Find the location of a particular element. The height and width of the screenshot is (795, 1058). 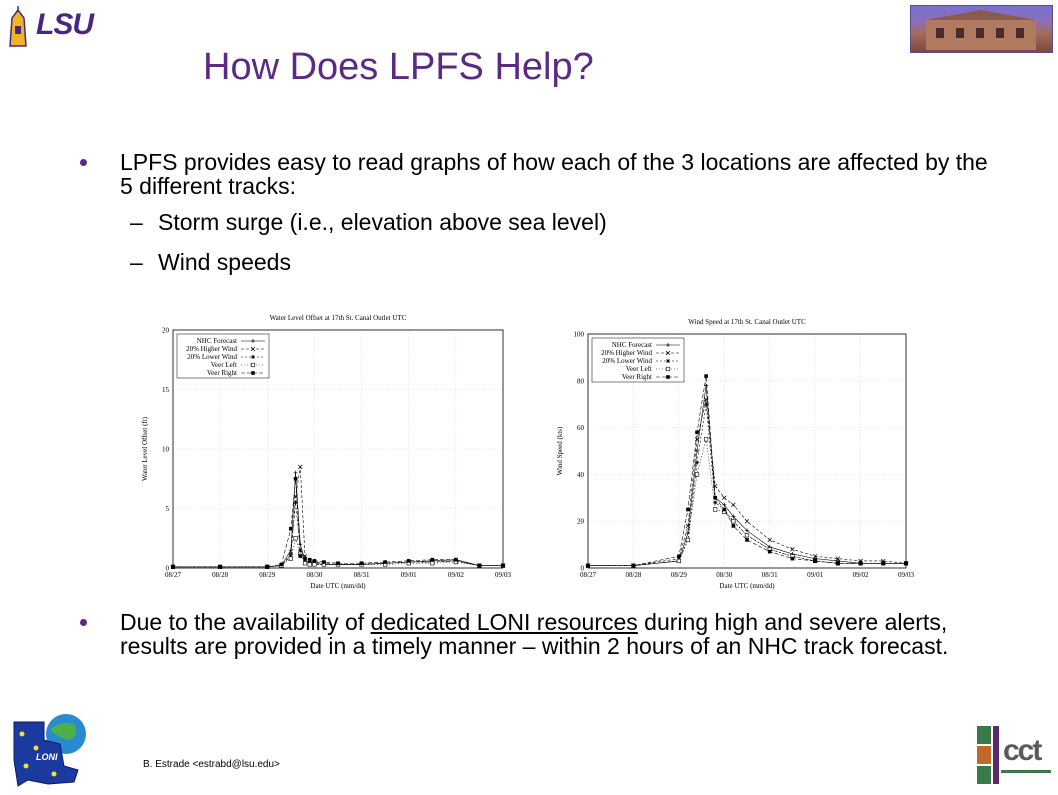

wind-speed-ytick-label: 80 is located at coordinates (581, 381).